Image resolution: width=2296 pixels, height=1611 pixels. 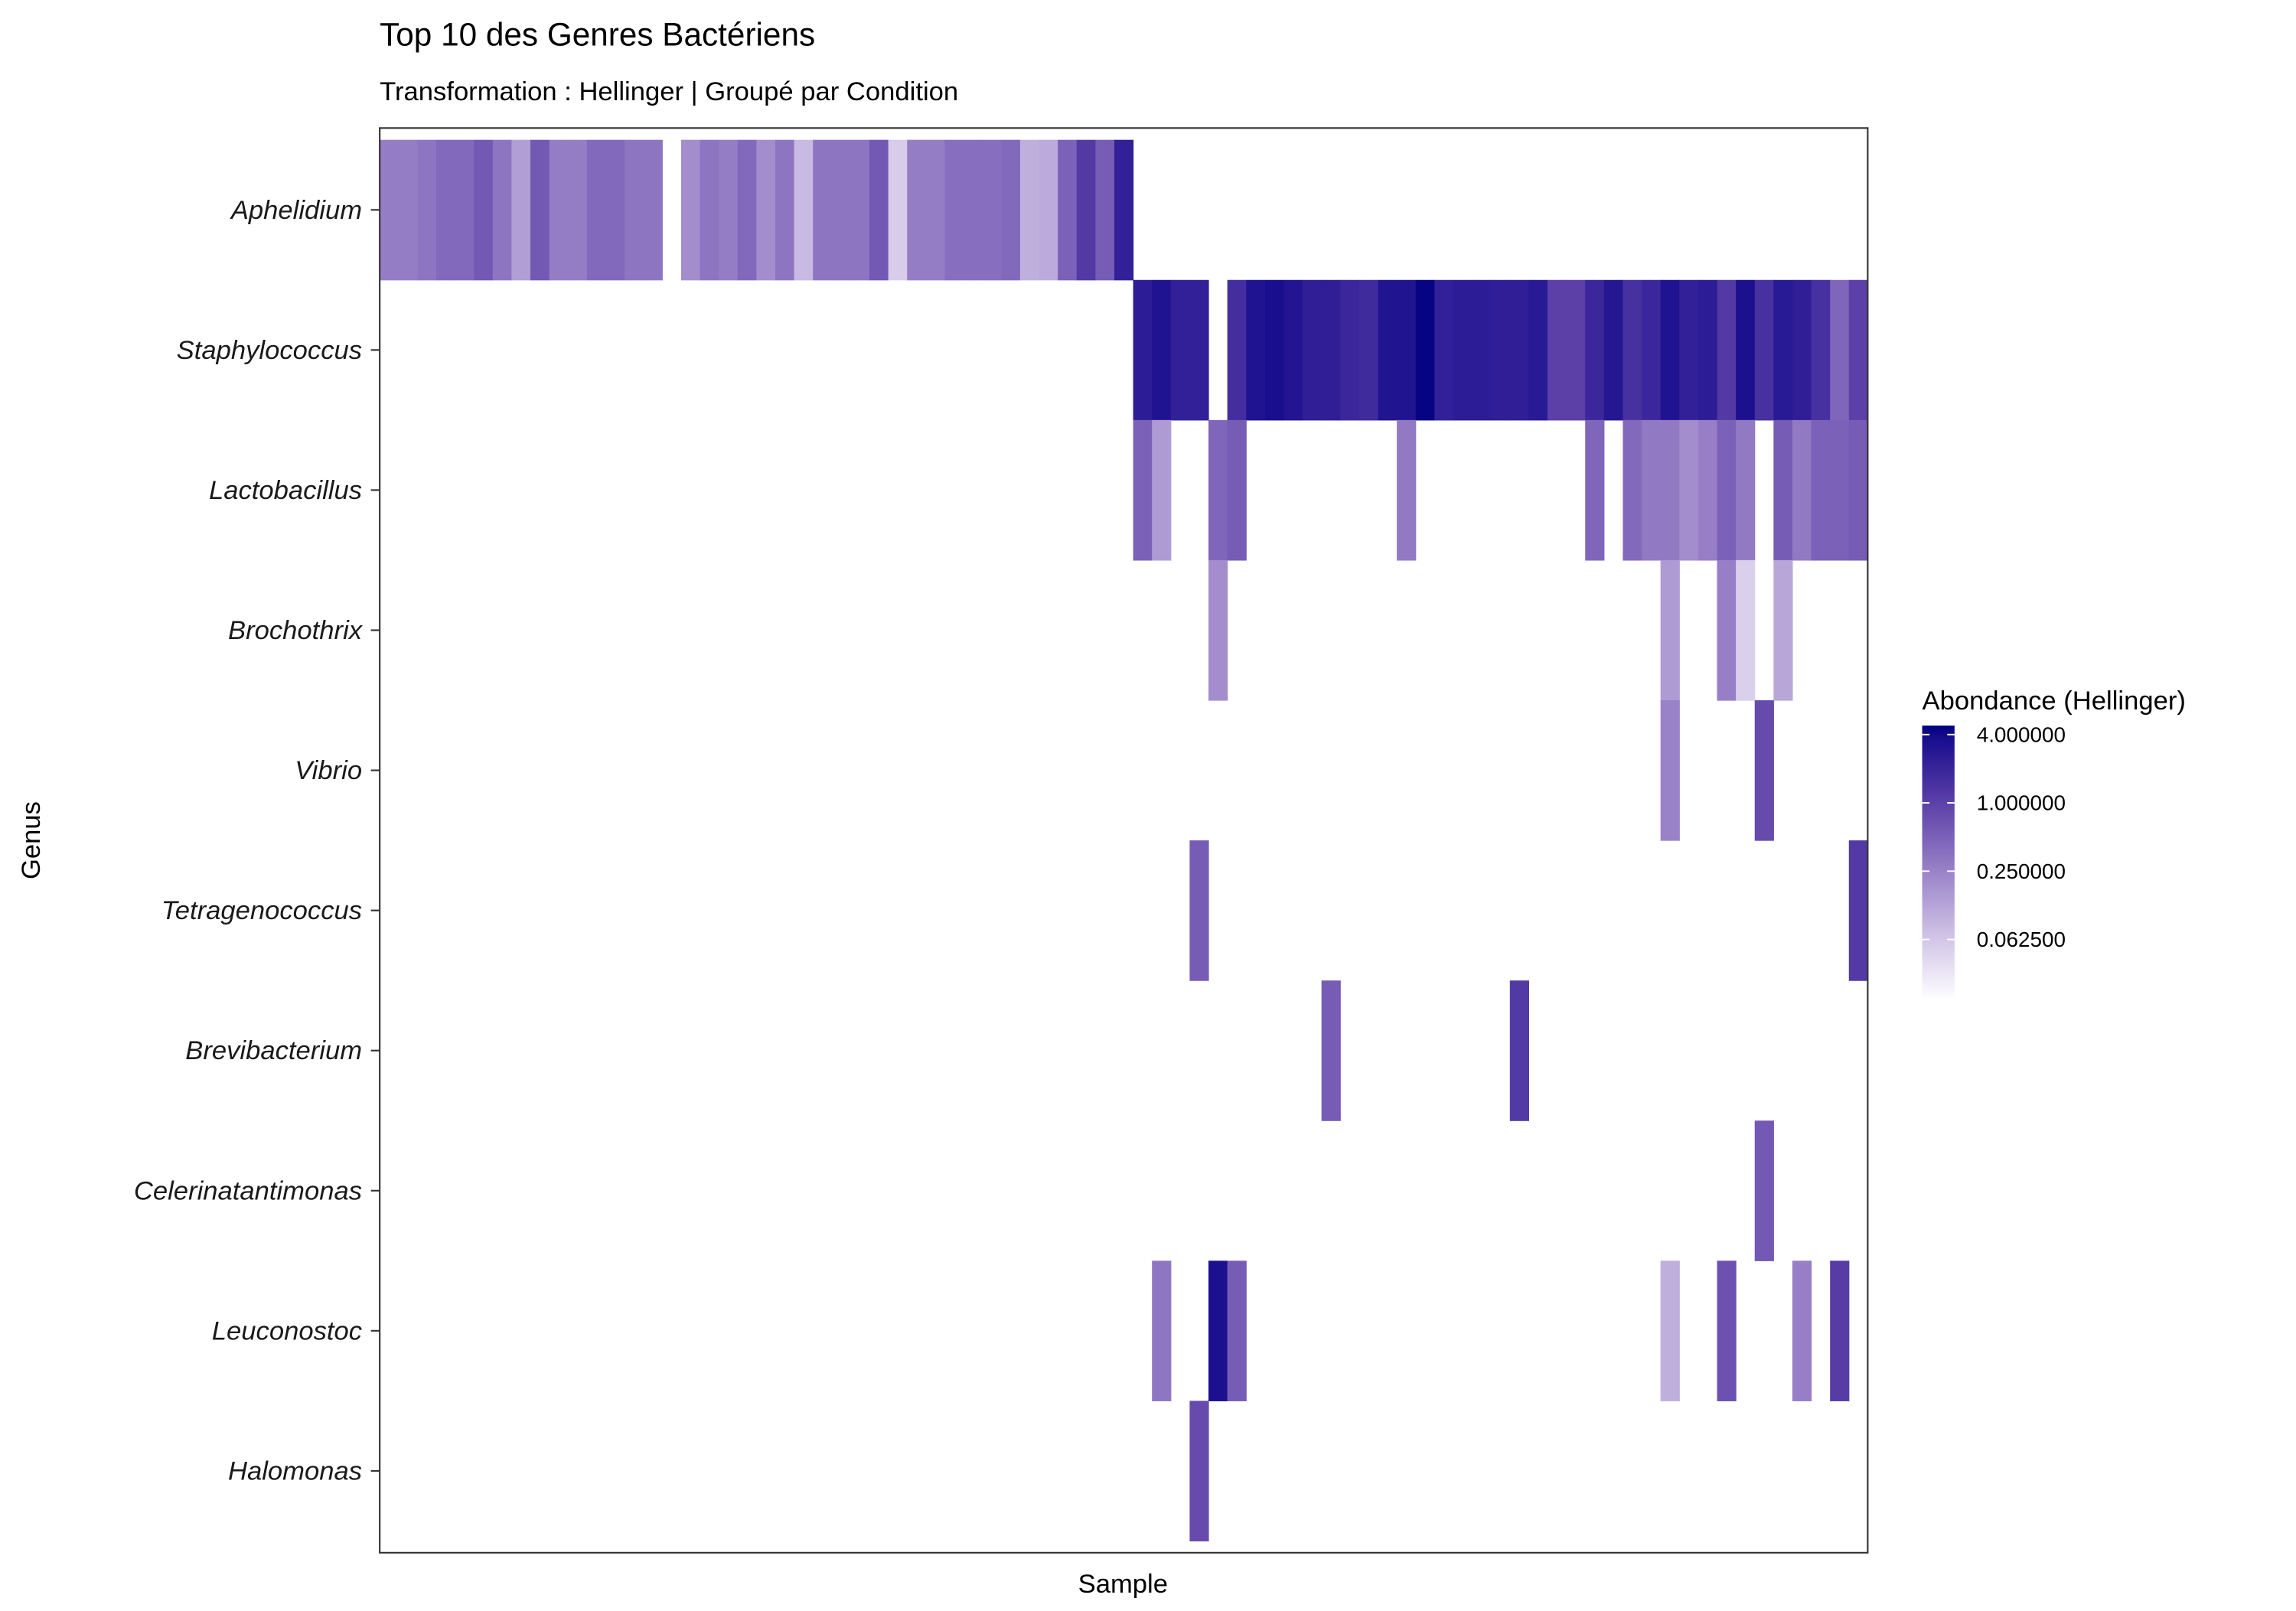 I want to click on y-tick-label: Staphylococcus, so click(x=269, y=350).